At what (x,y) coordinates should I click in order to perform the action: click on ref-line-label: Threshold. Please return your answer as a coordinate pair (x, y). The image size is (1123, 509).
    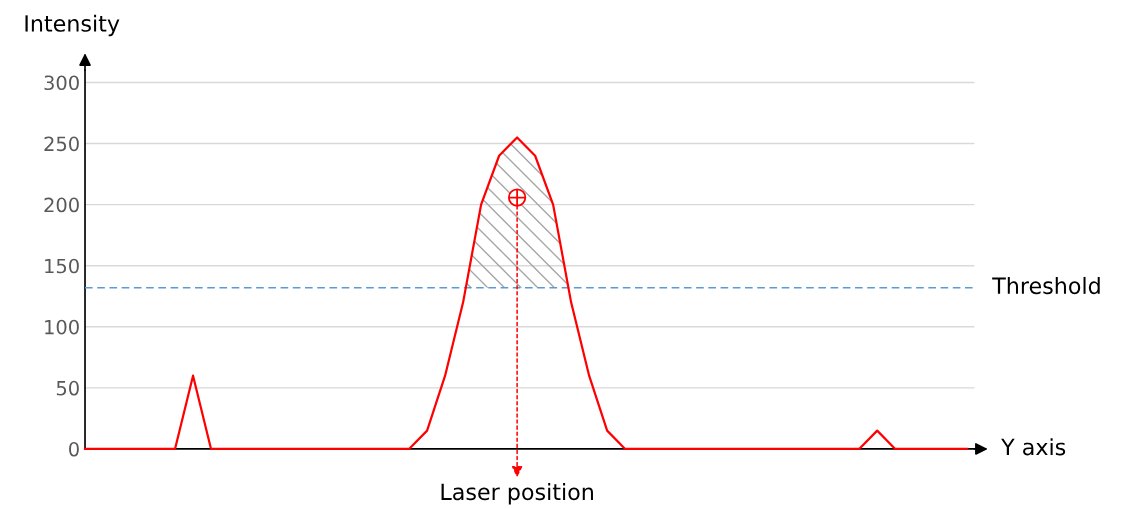
    Looking at the image, I should click on (1046, 285).